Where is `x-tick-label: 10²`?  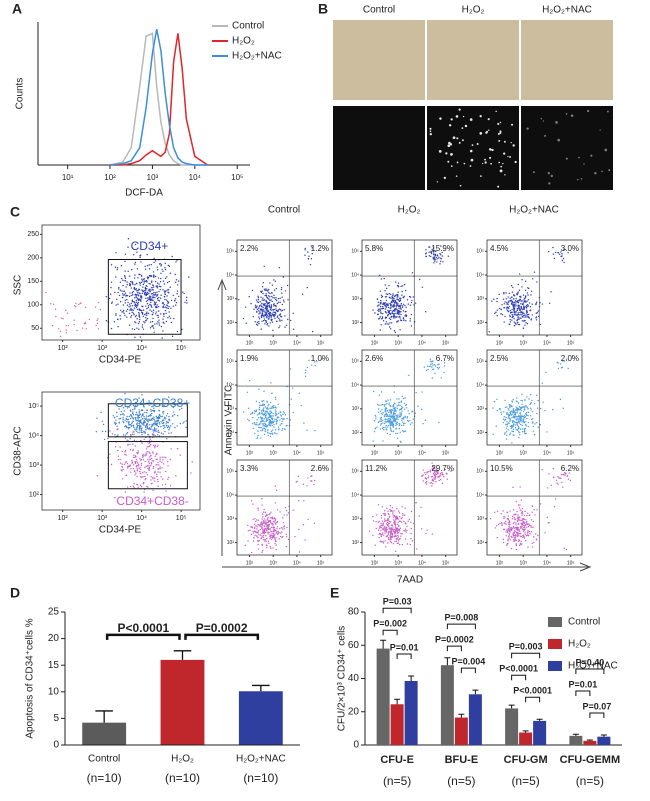
x-tick-label: 10² is located at coordinates (500, 453).